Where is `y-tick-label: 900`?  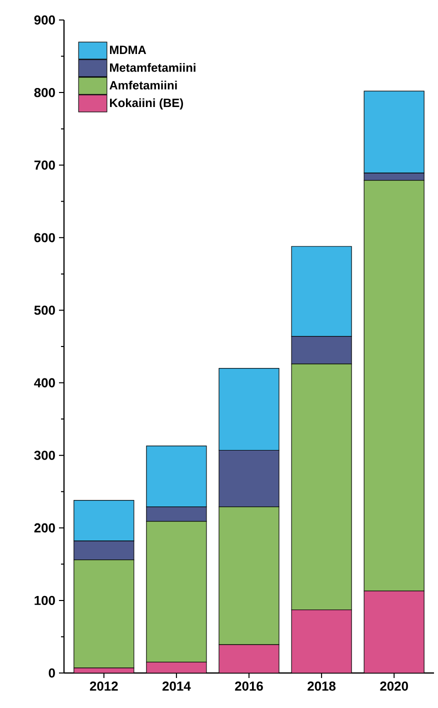
y-tick-label: 900 is located at coordinates (44, 20).